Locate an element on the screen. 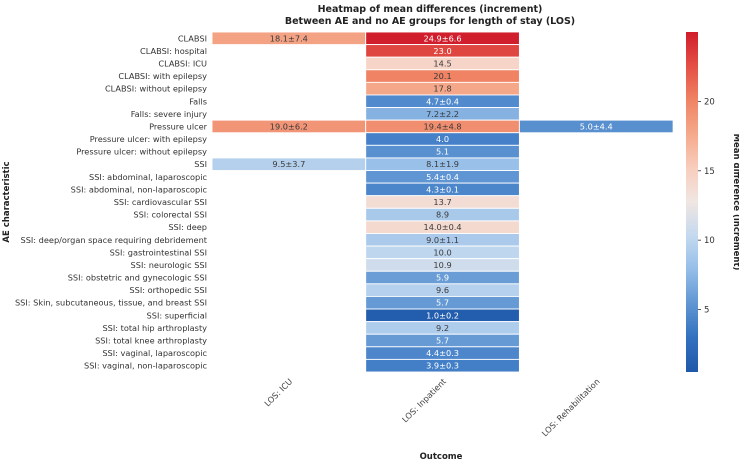 The height and width of the screenshot is (463, 739). colorbar-tick-label: 10 is located at coordinates (709, 241).